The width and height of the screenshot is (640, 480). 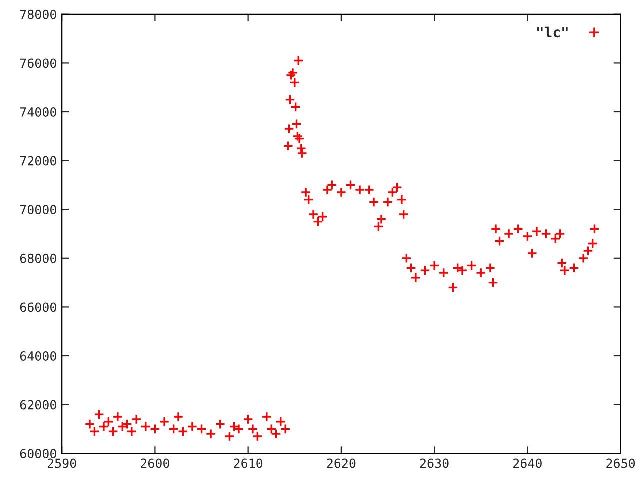 I want to click on y-tick-label: 72000, so click(x=38, y=161).